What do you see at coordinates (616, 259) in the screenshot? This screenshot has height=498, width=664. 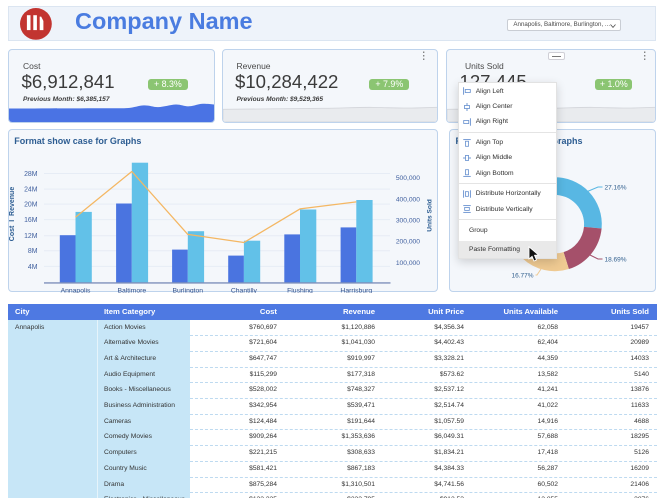 I see `svg-text: 18.69%` at bounding box center [616, 259].